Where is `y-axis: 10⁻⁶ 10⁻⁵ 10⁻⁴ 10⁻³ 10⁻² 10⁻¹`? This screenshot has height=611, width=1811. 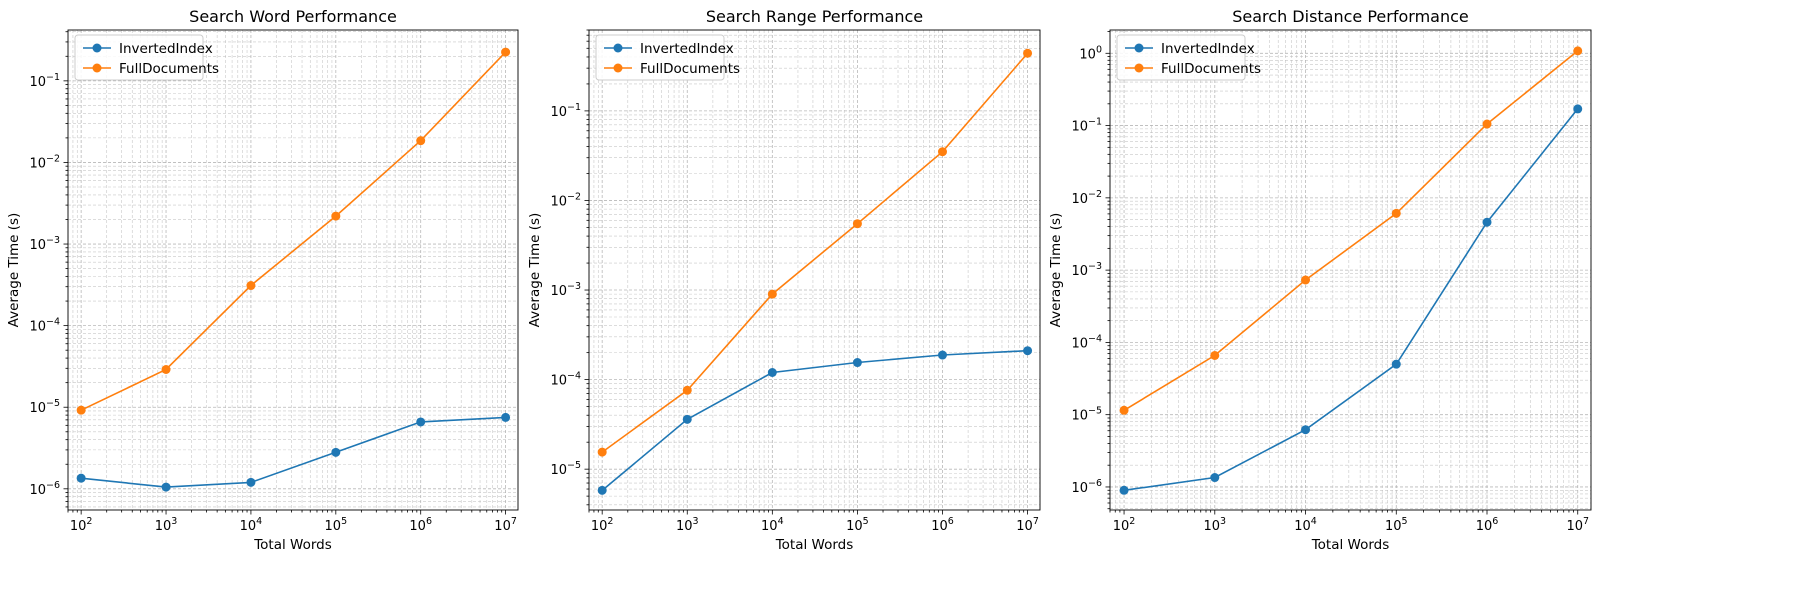 y-axis: 10⁻⁶ 10⁻⁵ 10⁻⁴ 10⁻³ 10⁻² 10⁻¹ is located at coordinates (48, 269).